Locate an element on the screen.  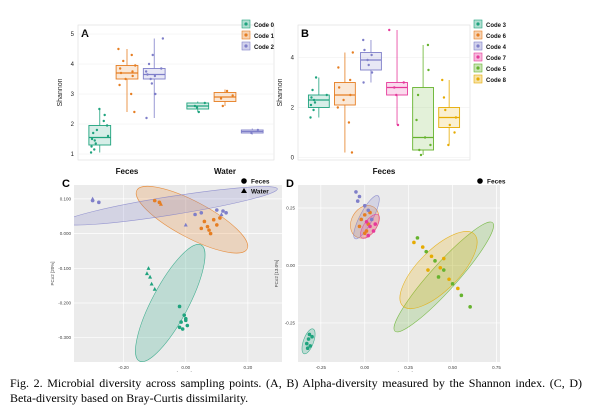
legend-label: Feces is located at coordinates (260, 182).